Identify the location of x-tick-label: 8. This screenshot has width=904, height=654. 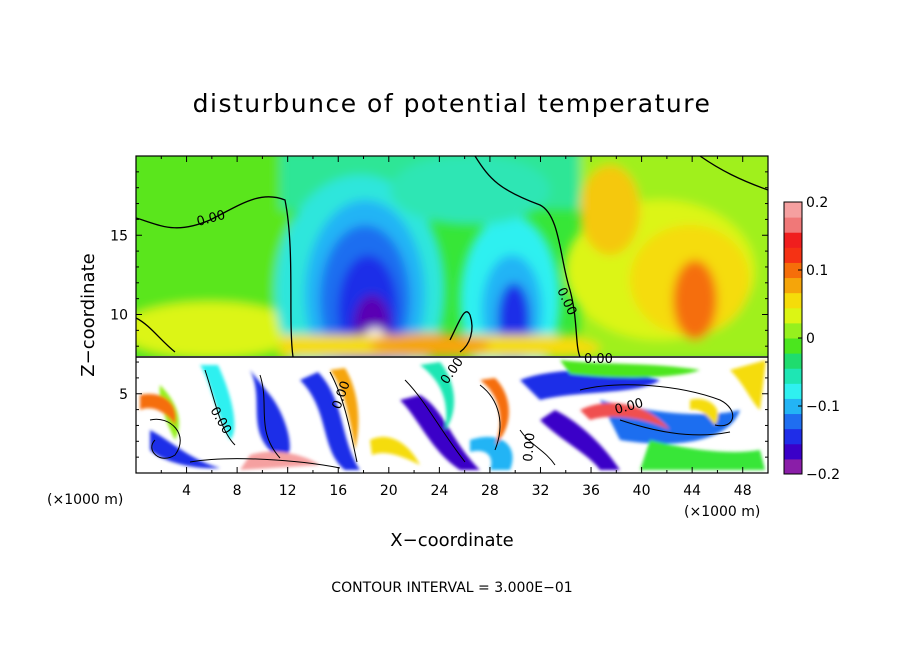
(237, 491).